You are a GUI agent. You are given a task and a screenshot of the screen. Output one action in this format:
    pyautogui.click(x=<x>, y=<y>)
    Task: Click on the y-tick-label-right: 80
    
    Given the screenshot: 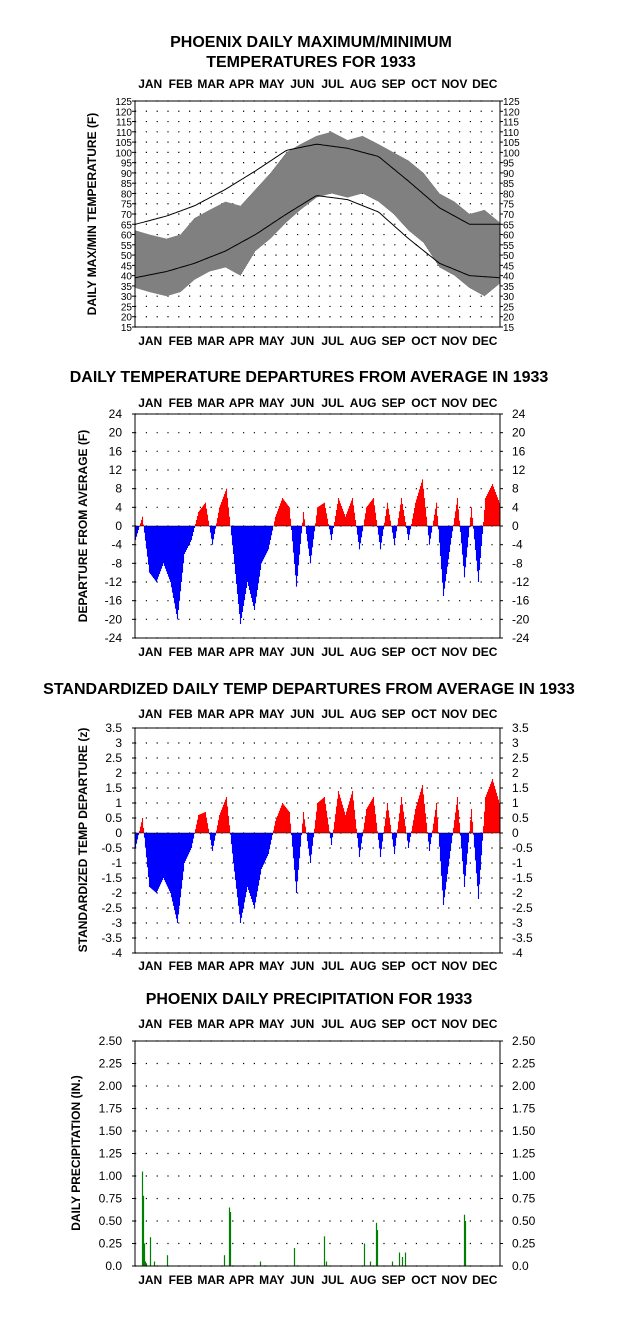 What is the action you would take?
    pyautogui.click(x=509, y=194)
    